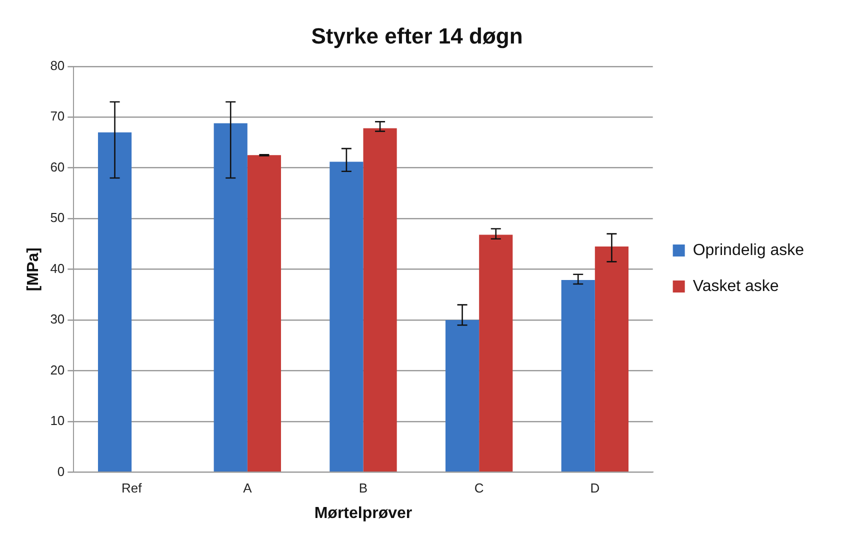  What do you see at coordinates (57, 116) in the screenshot?
I see `y-tick-label: 70` at bounding box center [57, 116].